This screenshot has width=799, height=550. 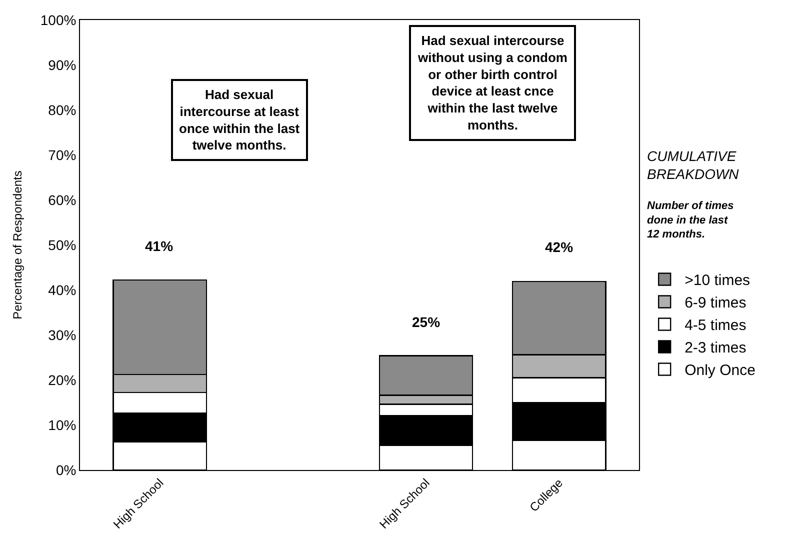 I want to click on y-axis-title: Percentage of Respondents, so click(x=17, y=245).